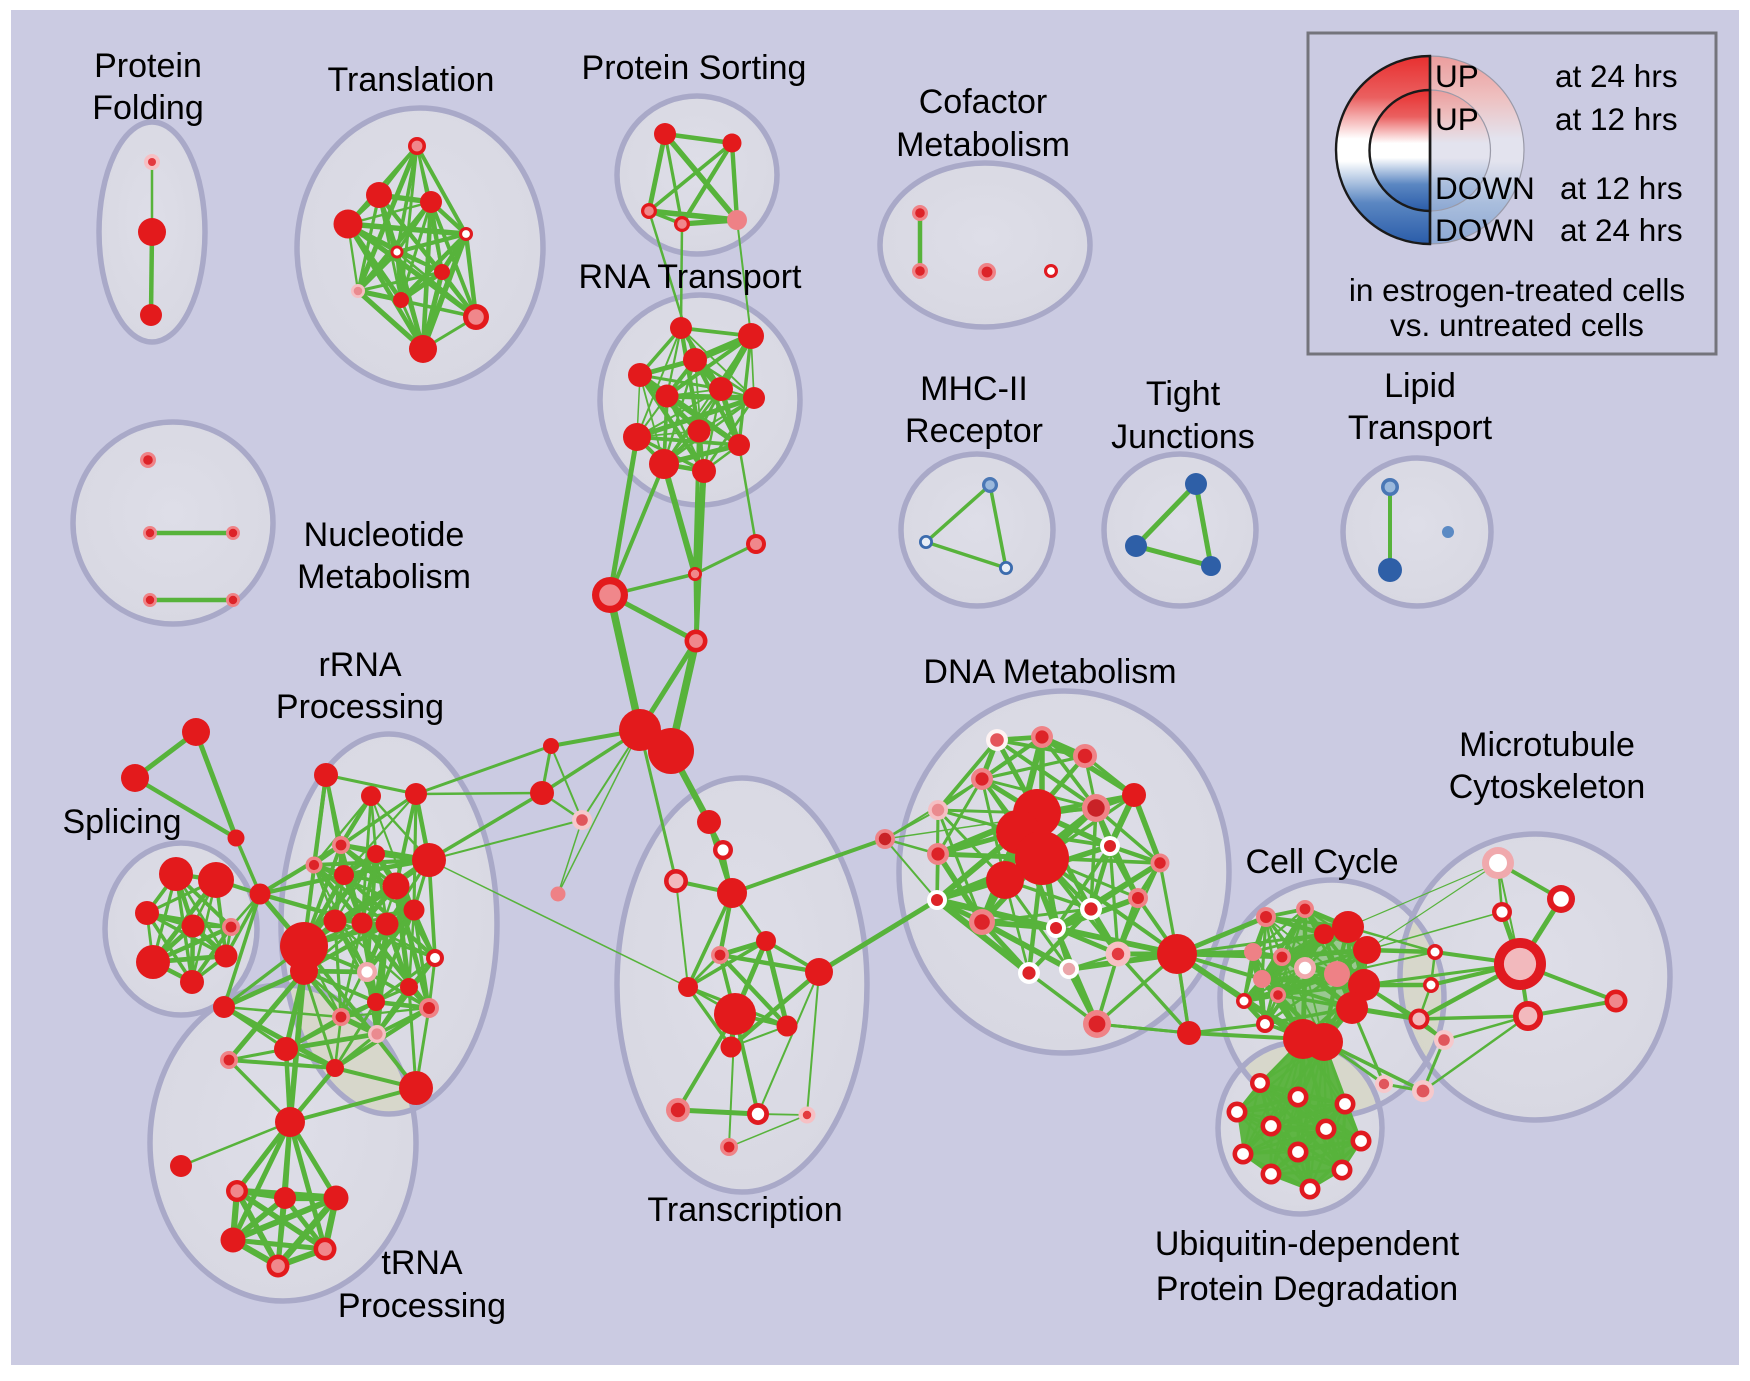  I want to click on svg-text: rRNA, so click(359, 665).